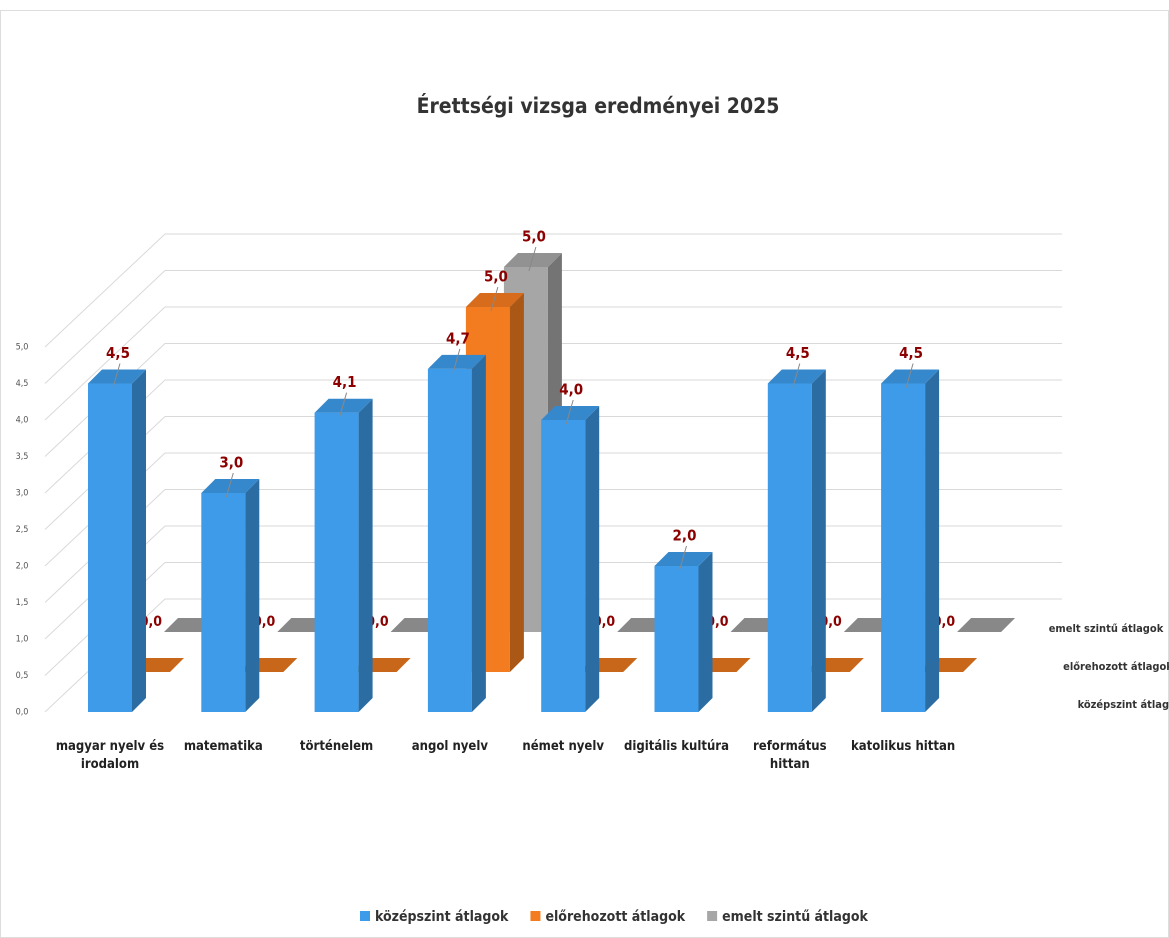 The image size is (1169, 938). I want to click on value-label: 4,0, so click(571, 390).